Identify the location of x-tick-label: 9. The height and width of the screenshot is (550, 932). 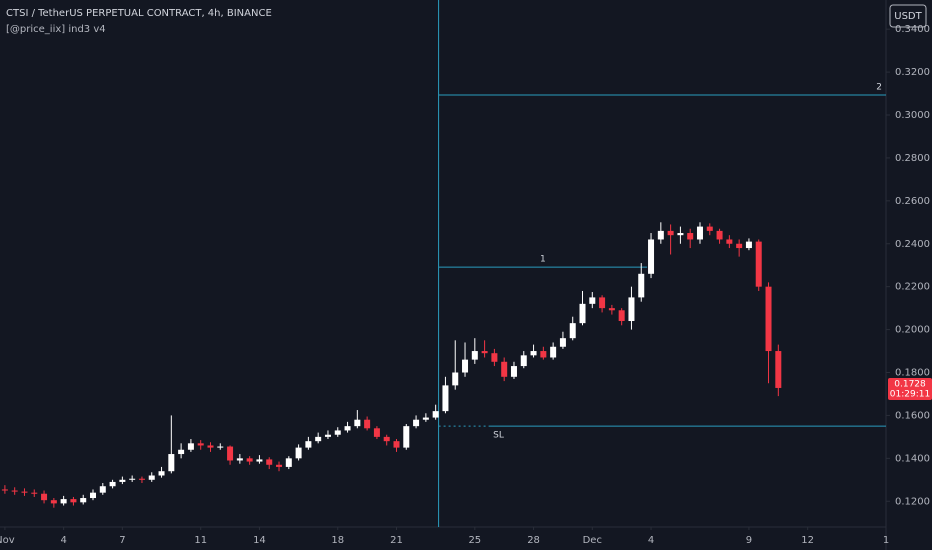
(749, 540).